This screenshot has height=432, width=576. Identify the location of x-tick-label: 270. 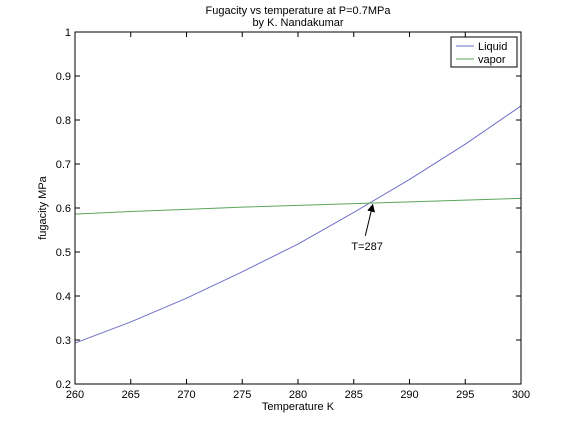
(186, 395).